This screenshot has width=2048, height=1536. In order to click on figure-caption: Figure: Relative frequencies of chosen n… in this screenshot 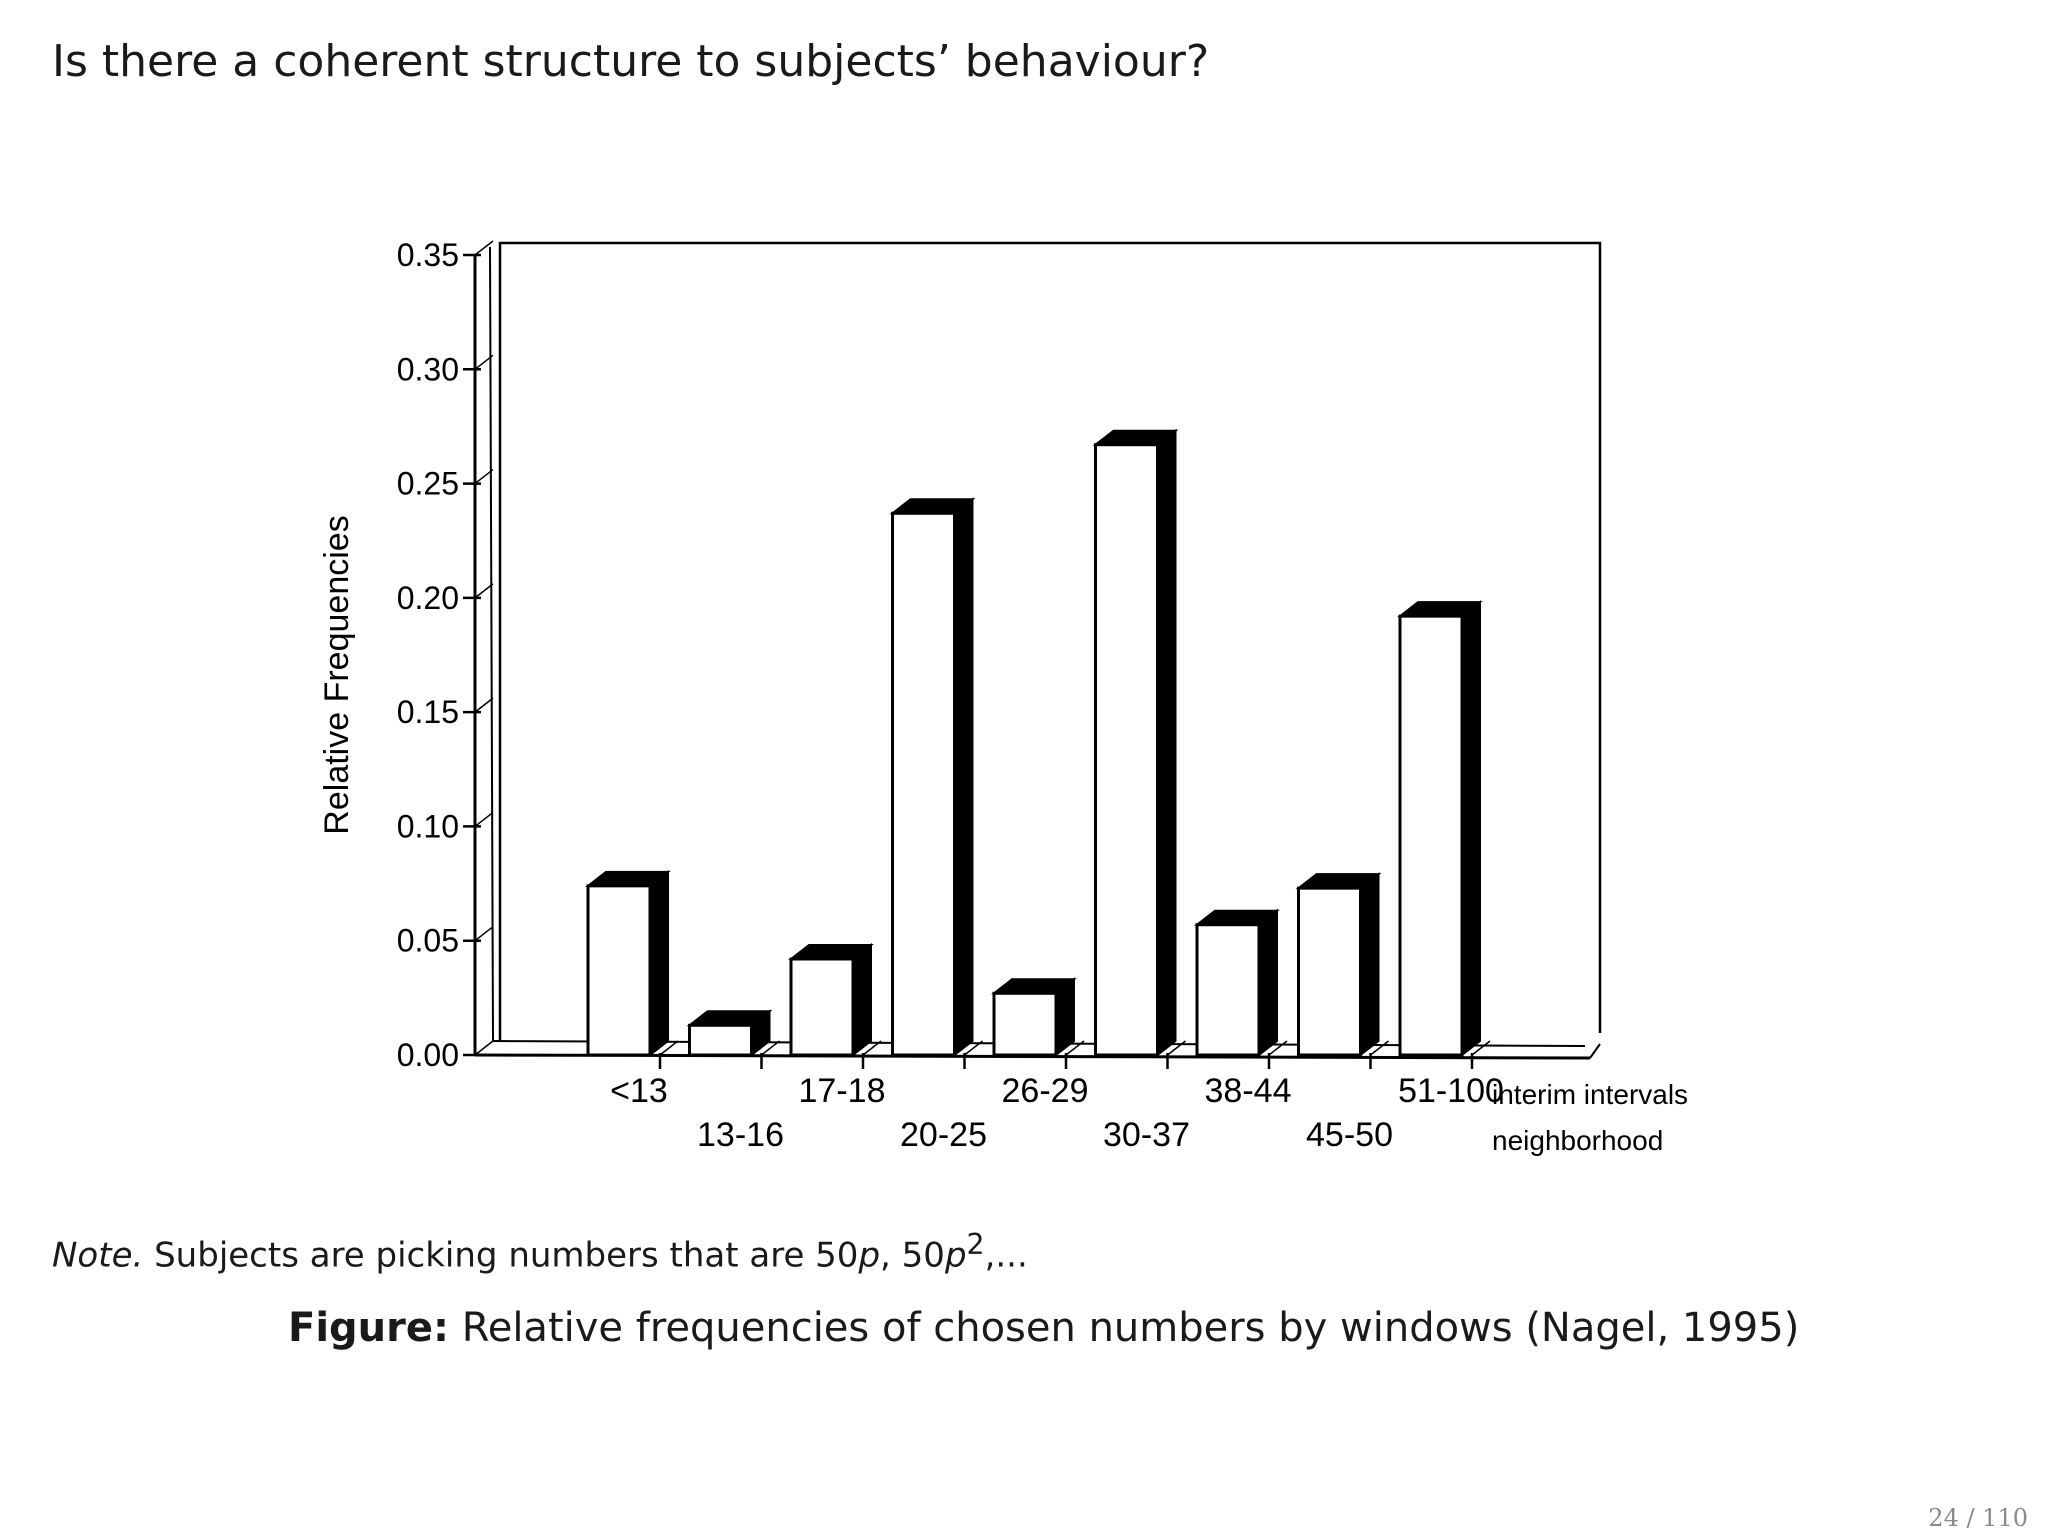, I will do `click(1043, 1328)`.